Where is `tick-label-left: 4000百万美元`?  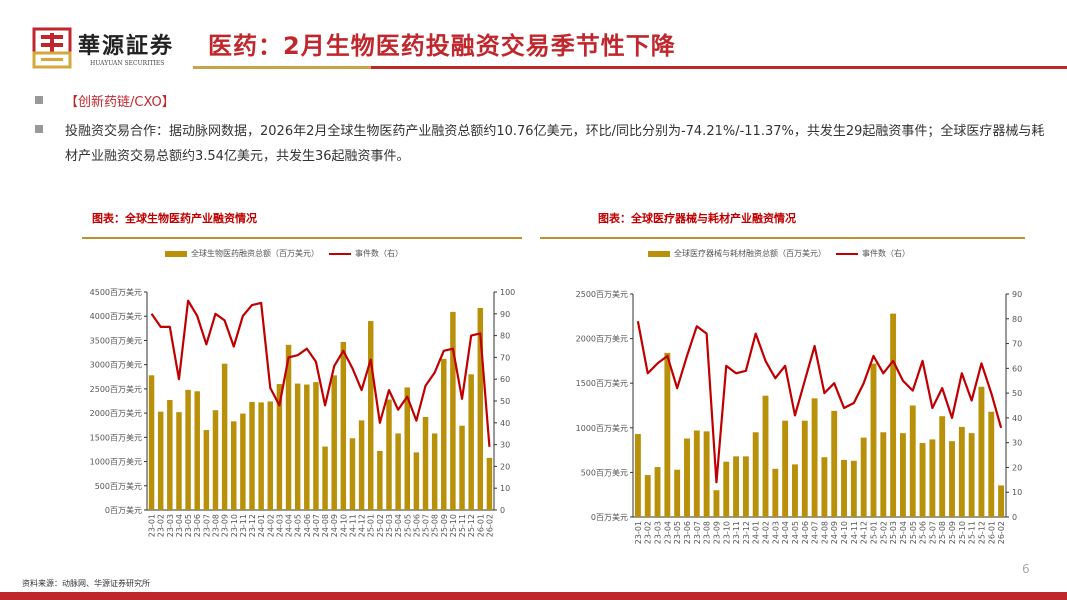 tick-label-left: 4000百万美元 is located at coordinates (116, 316).